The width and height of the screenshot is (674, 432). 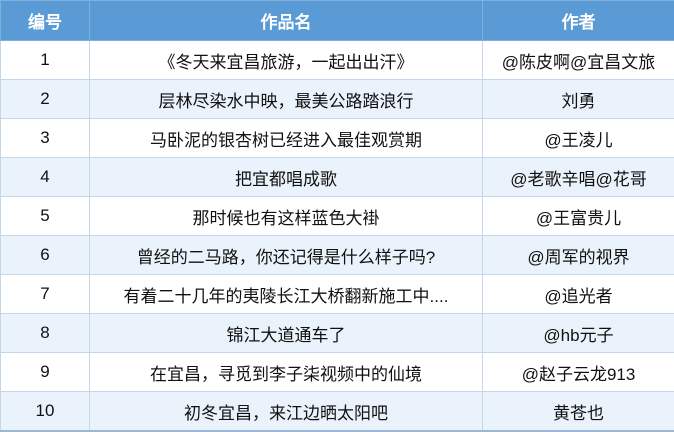 I want to click on cell-author: @陈皮啊@宜昌文旅, so click(x=578, y=60).